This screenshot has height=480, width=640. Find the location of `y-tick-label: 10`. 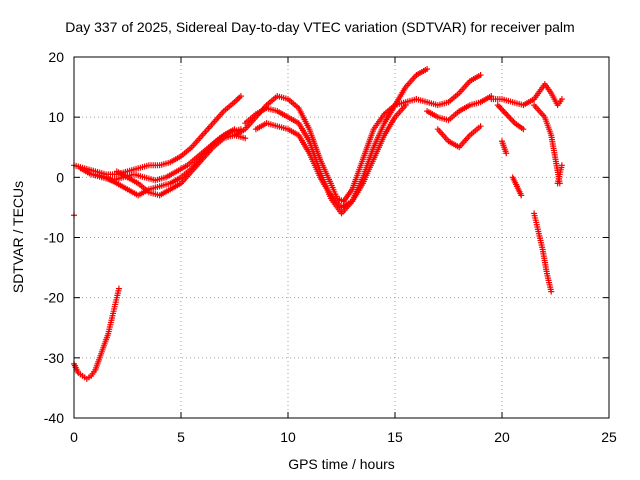

y-tick-label: 10 is located at coordinates (56, 117).